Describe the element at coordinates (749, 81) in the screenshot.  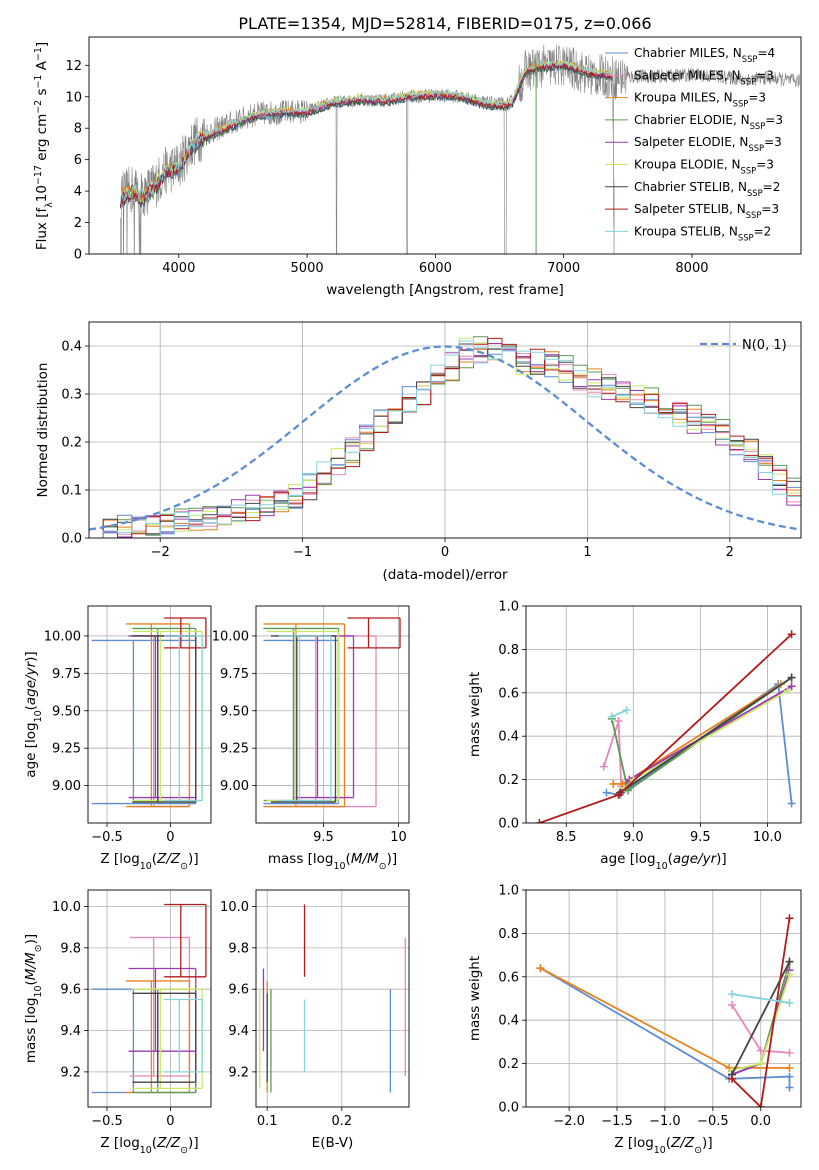
I see `legend-label-salpeter_miles-part: SSP` at that location.